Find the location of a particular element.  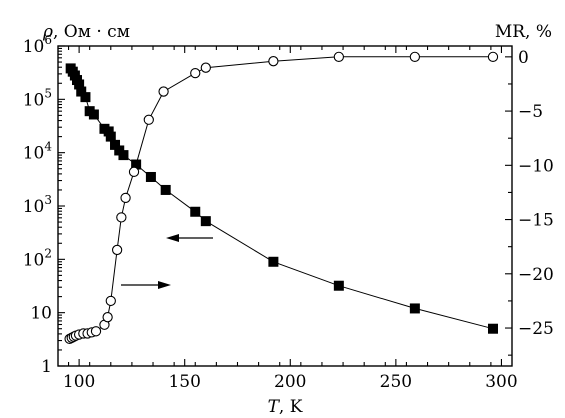

y-left-tick-label: 10² is located at coordinates (37, 258).